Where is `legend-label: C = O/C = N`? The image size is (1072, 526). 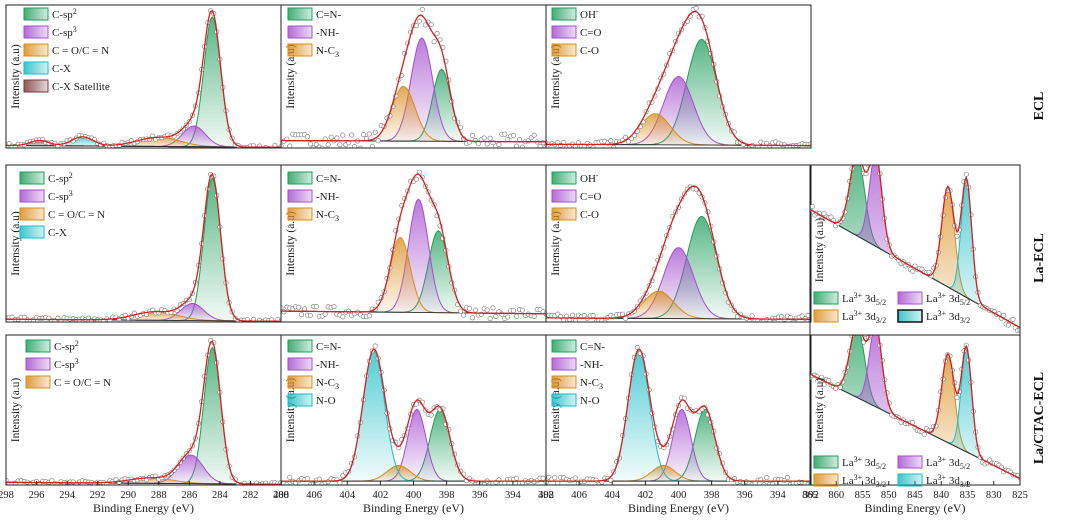 legend-label: C = O/C = N is located at coordinates (82, 383).